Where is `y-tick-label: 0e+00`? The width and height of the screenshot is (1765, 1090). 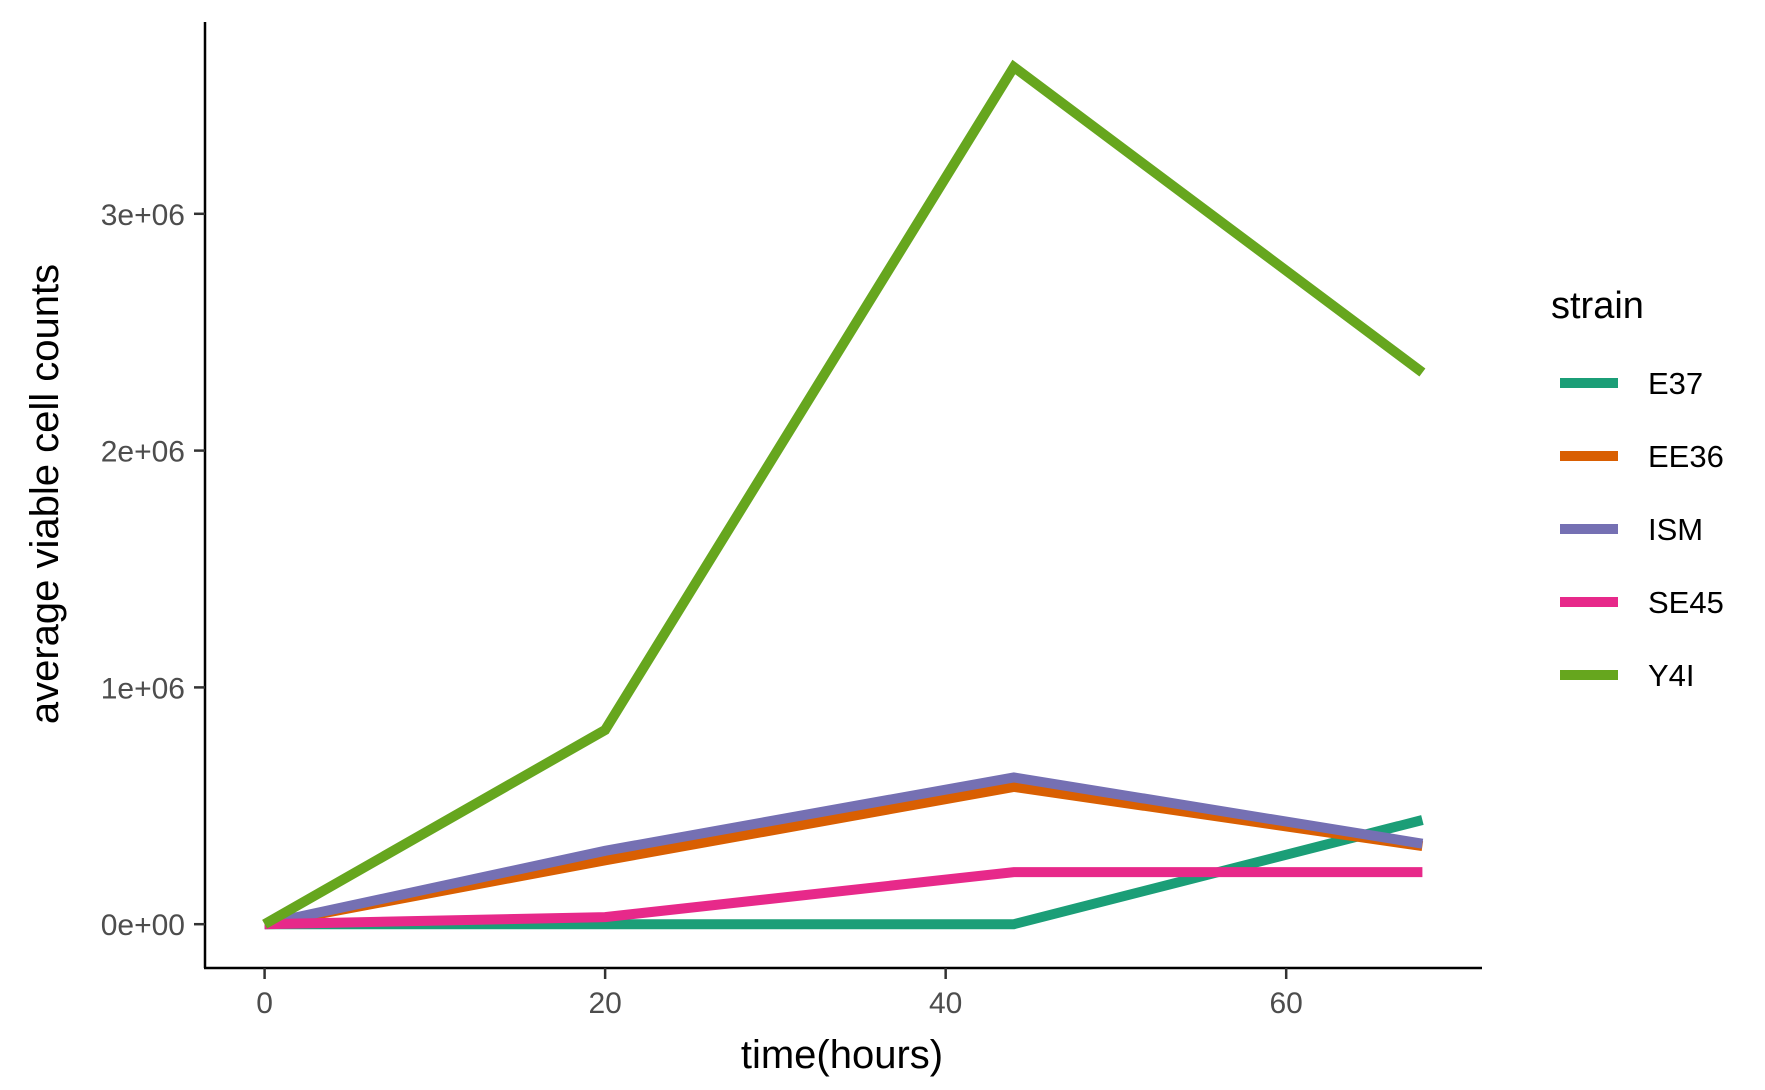
y-tick-label: 0e+00 is located at coordinates (143, 925).